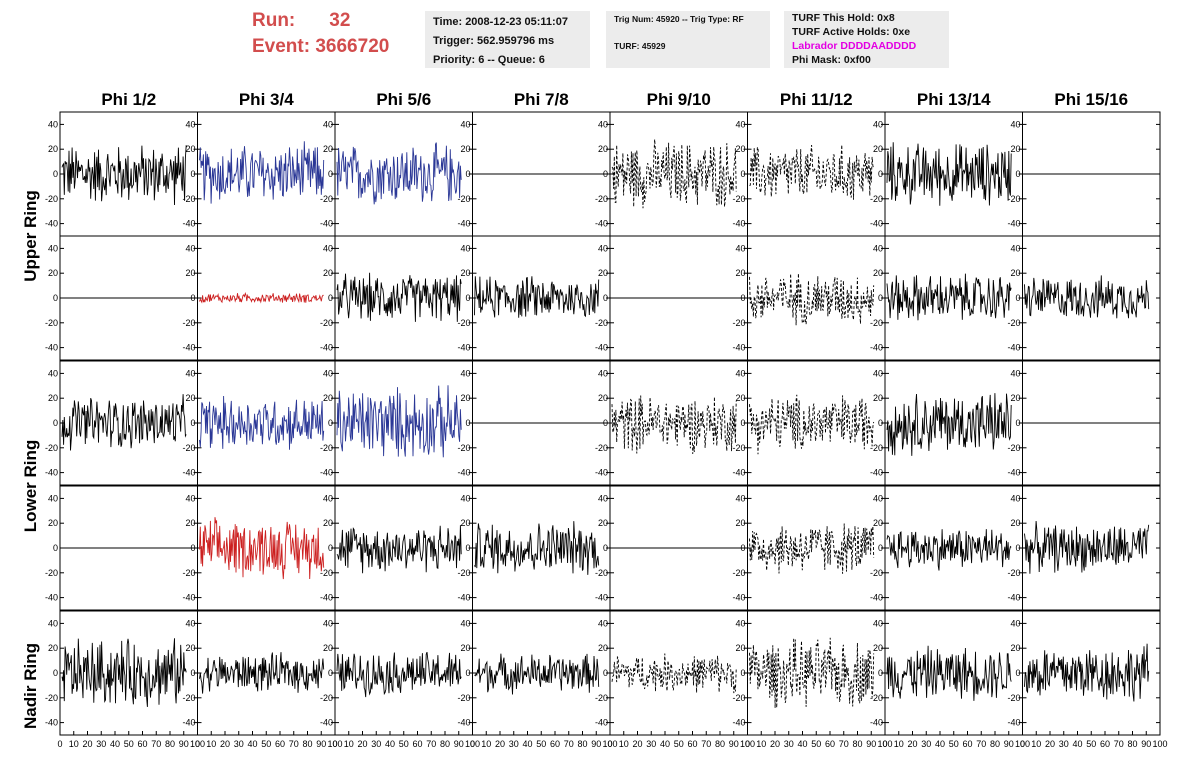  What do you see at coordinates (30, 236) in the screenshot?
I see `ring-label: Upper Ring` at bounding box center [30, 236].